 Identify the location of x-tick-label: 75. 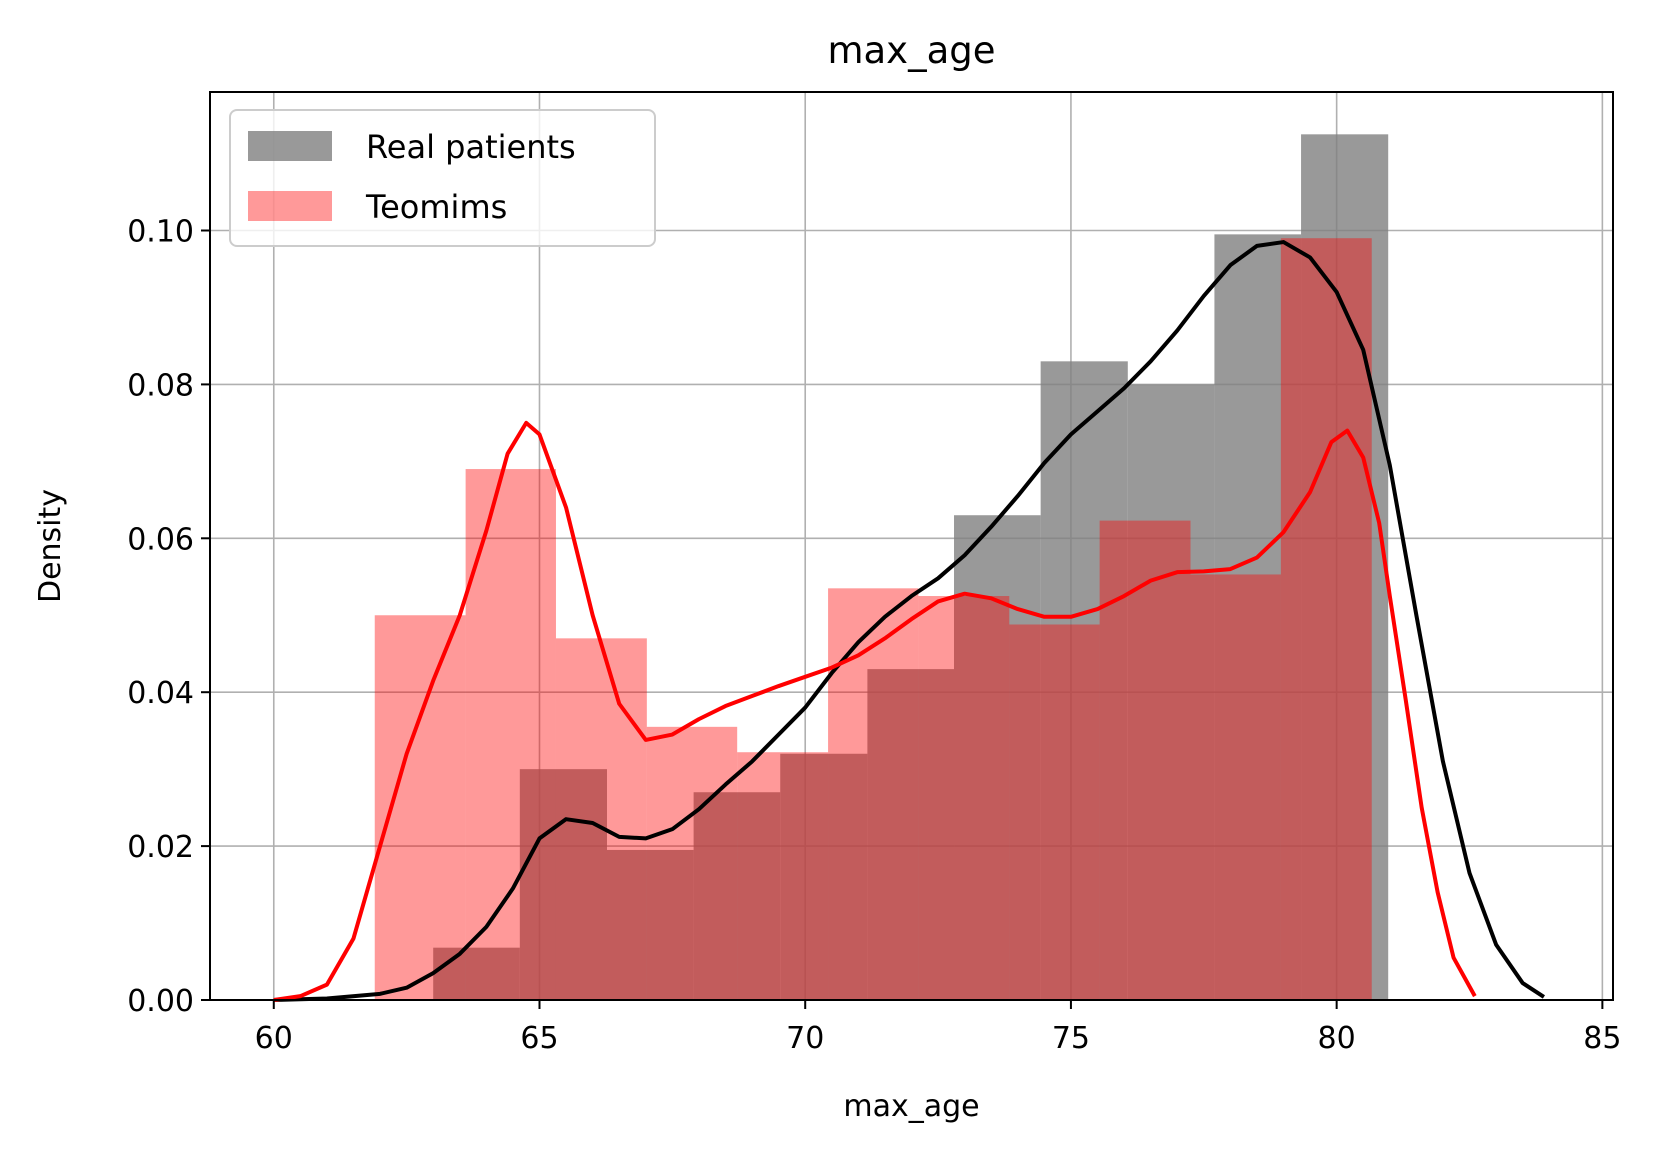
(1071, 1038).